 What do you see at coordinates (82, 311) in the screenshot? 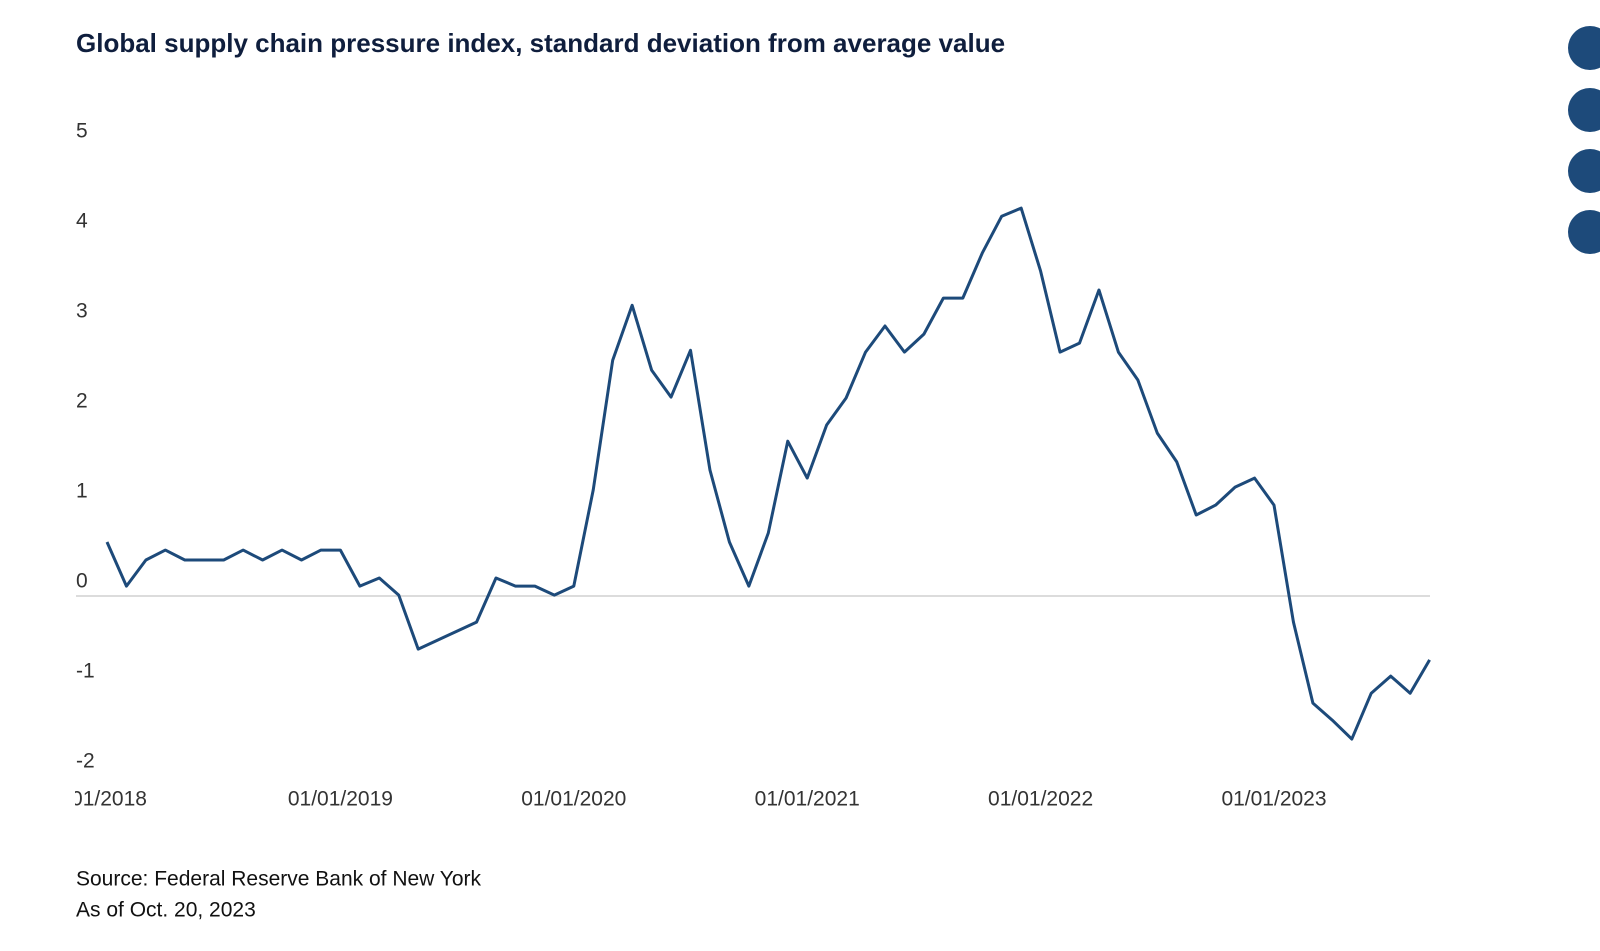
I see `y-tick-label: 3` at bounding box center [82, 311].